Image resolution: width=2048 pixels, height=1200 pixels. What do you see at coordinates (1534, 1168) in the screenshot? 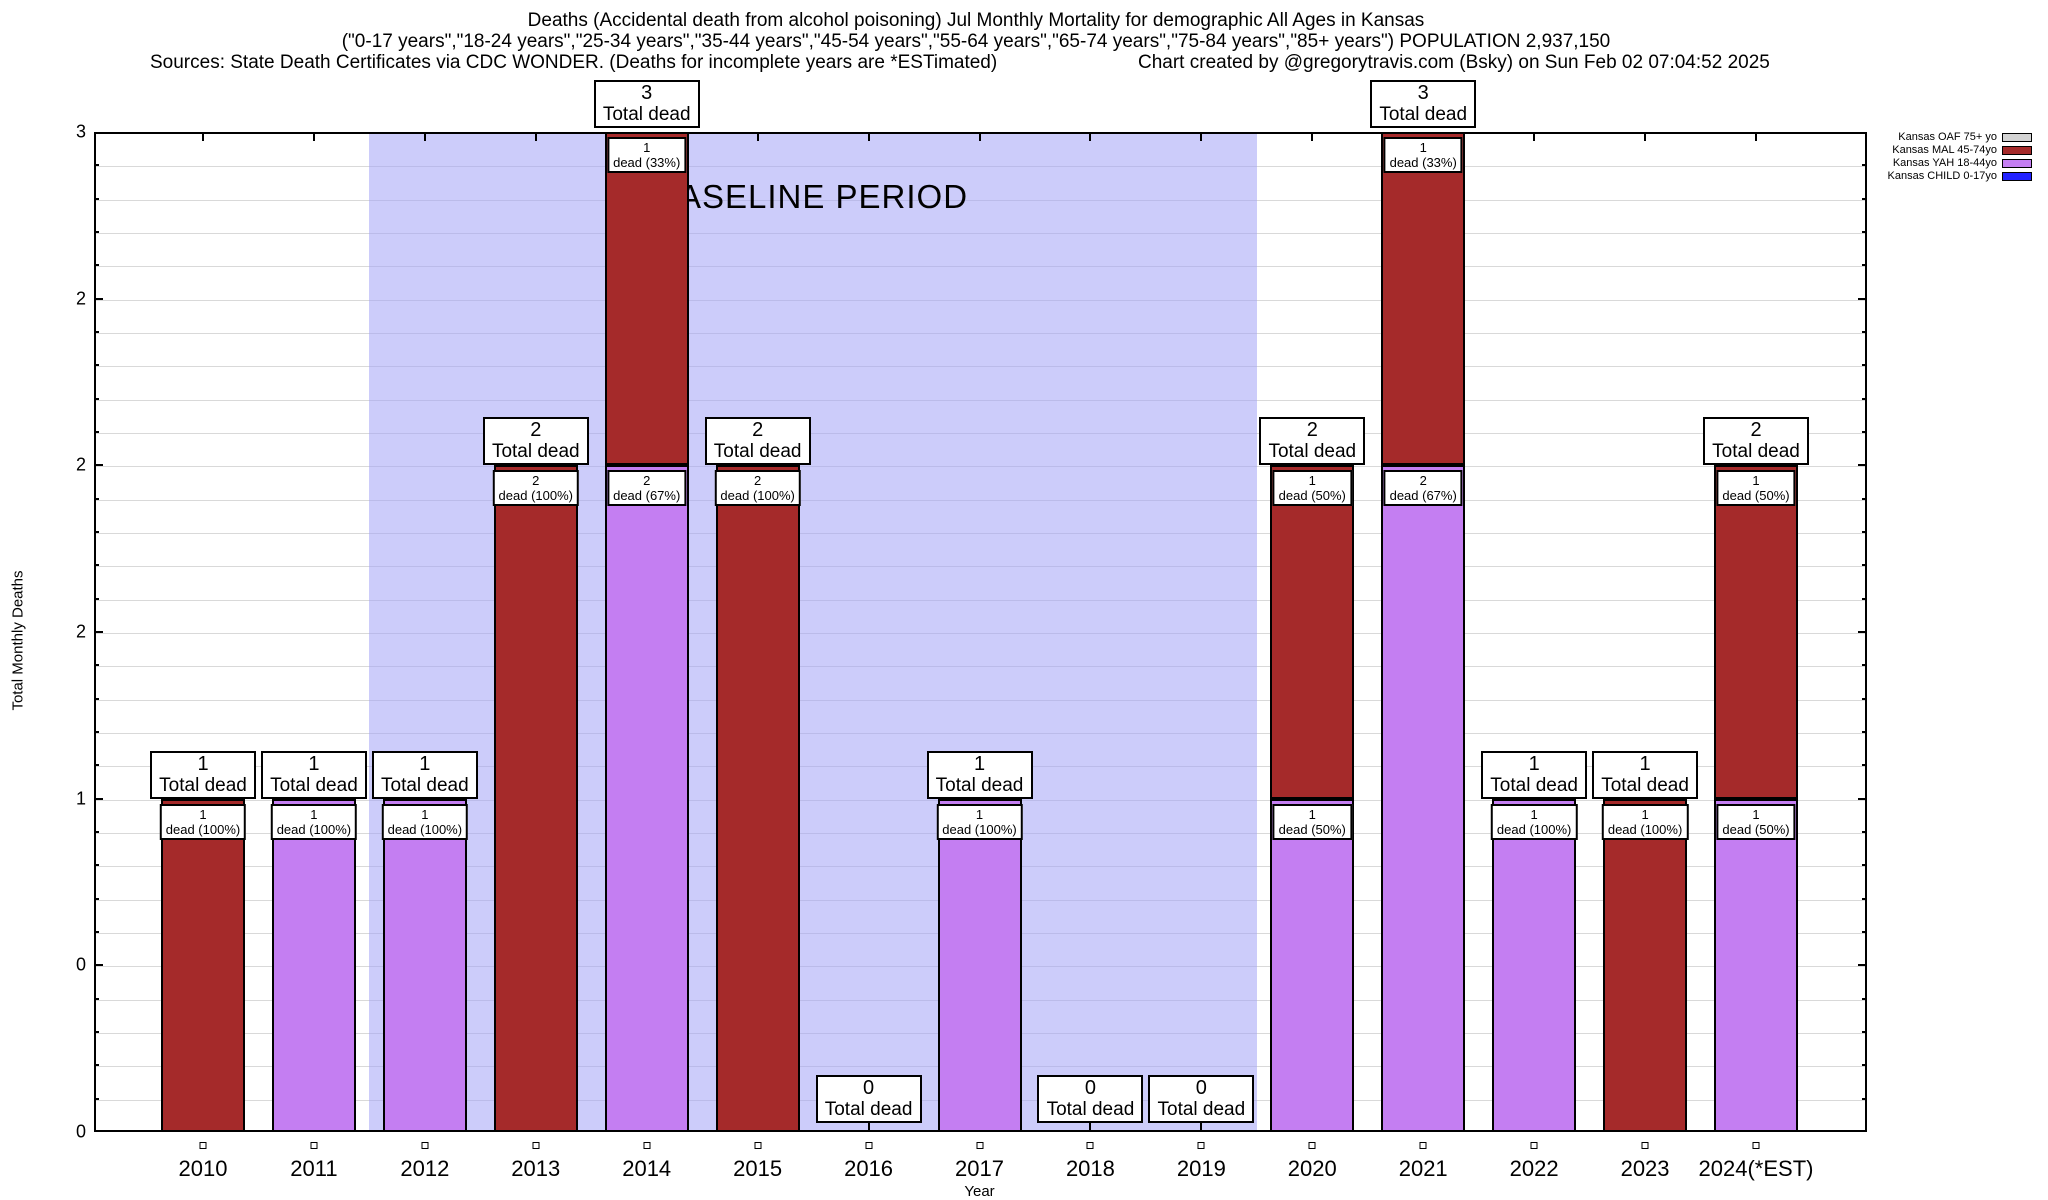
I see `year-tick-label: 2022` at bounding box center [1534, 1168].